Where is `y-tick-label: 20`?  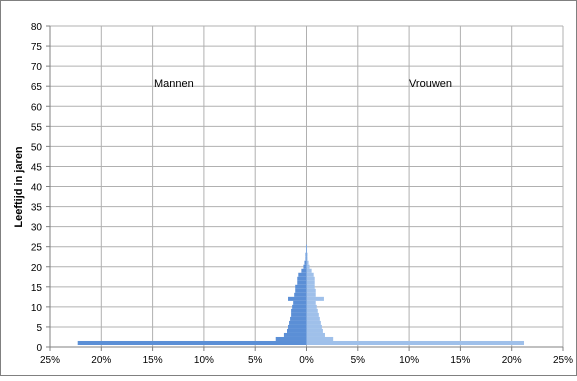 y-tick-label: 20 is located at coordinates (37, 268).